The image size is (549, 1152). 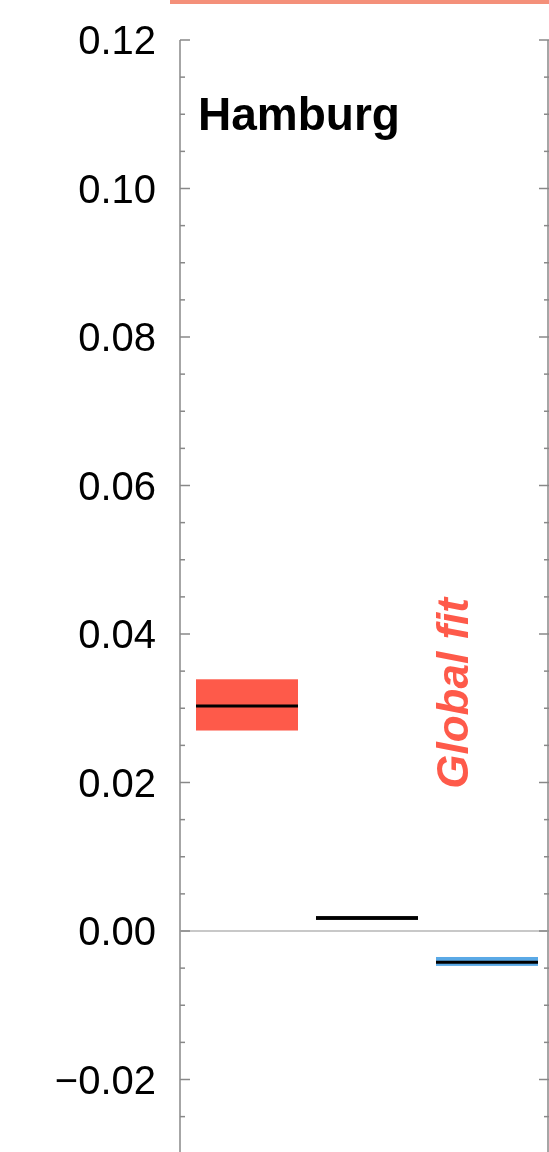 I want to click on y-tick-label: −0.02, so click(x=105, y=1079).